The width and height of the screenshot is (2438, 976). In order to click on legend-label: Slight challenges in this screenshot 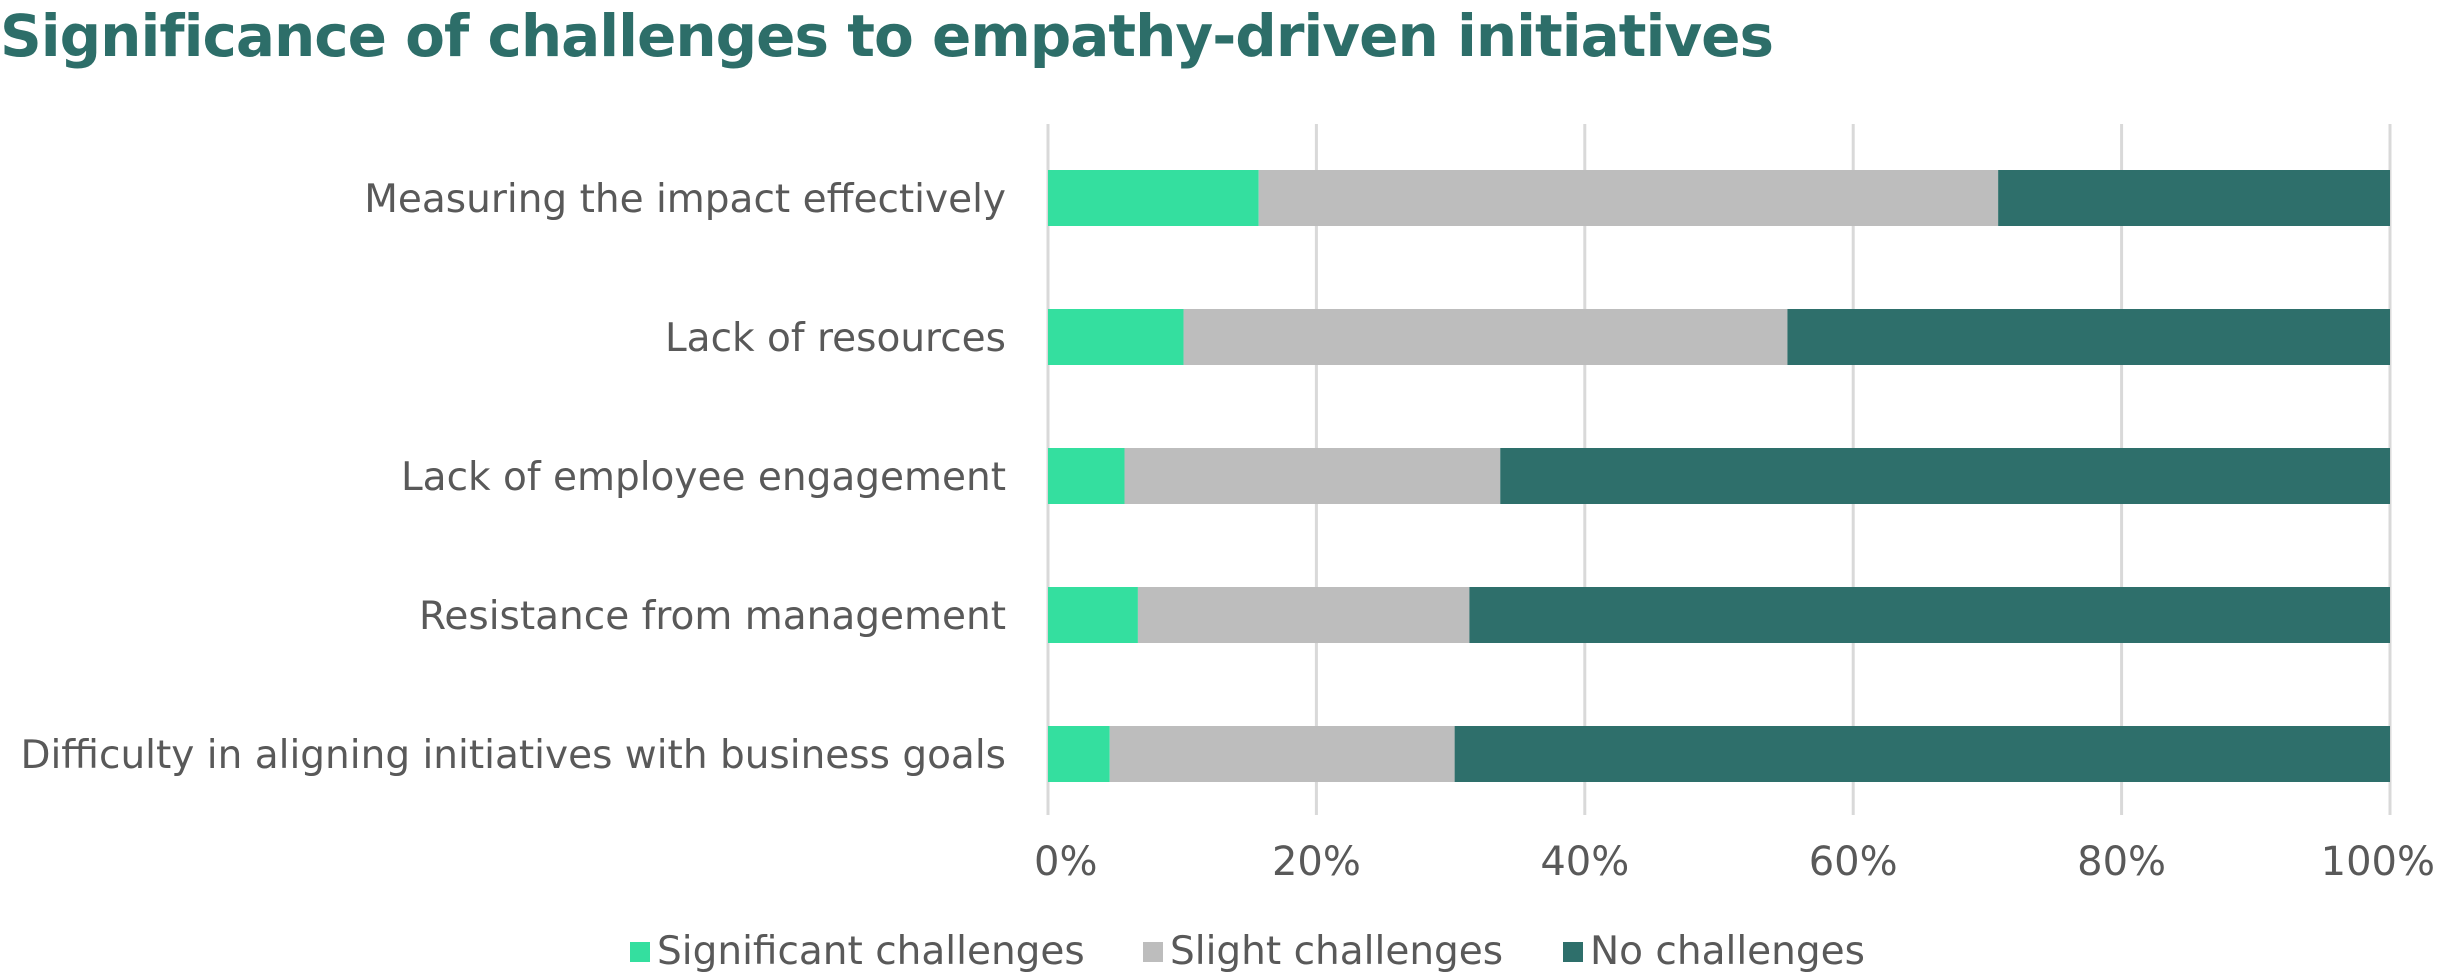, I will do `click(1336, 951)`.